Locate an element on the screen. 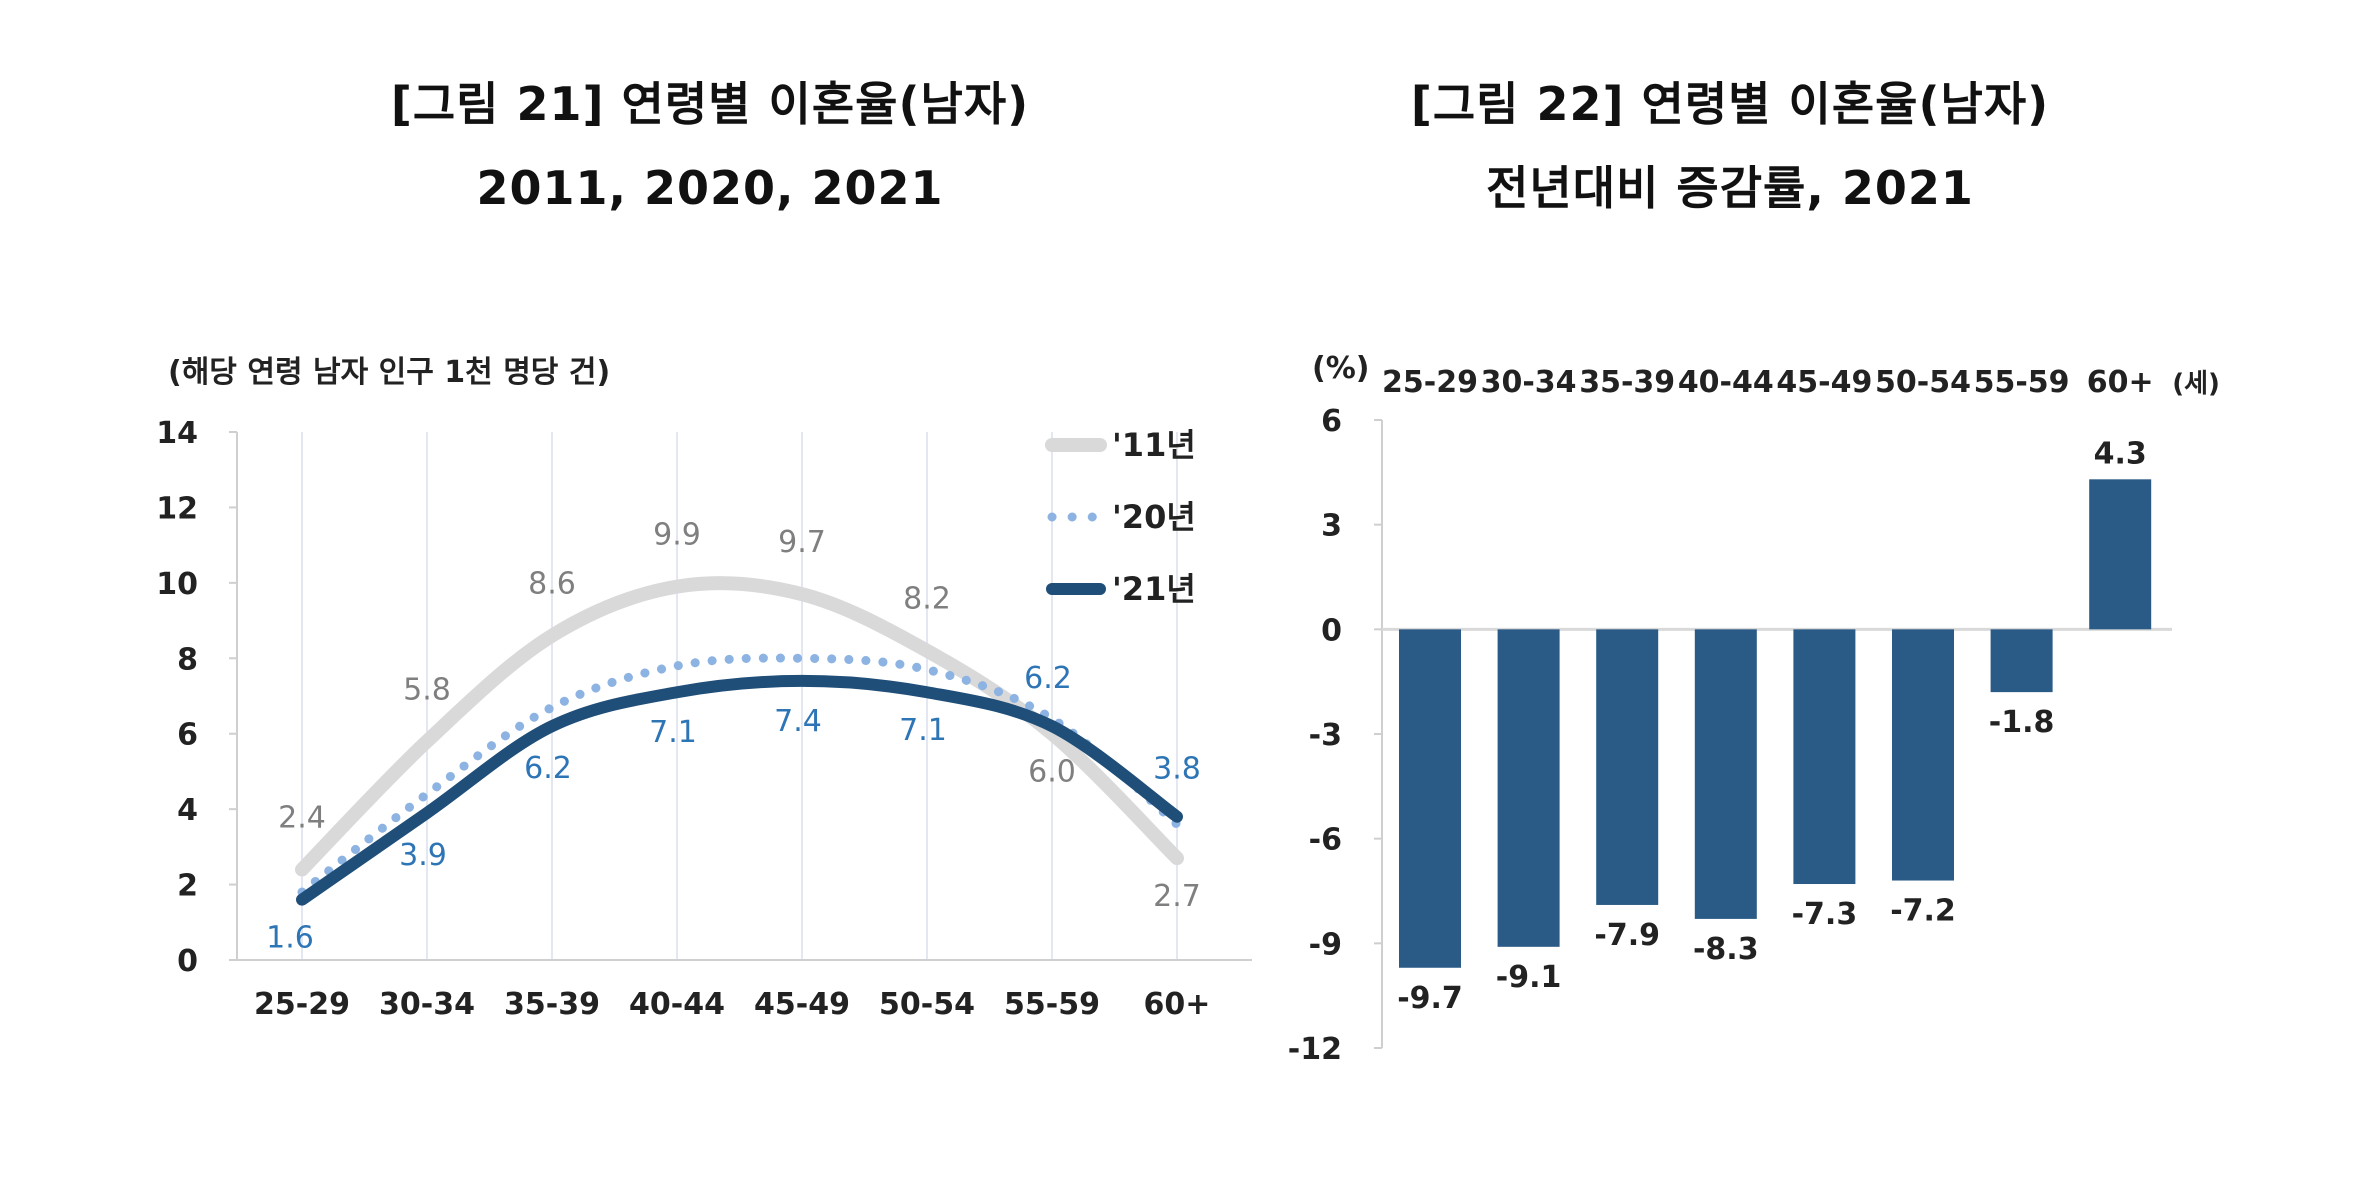 This screenshot has width=2380, height=1178. bar-value-label: -1.8 is located at coordinates (2022, 722).